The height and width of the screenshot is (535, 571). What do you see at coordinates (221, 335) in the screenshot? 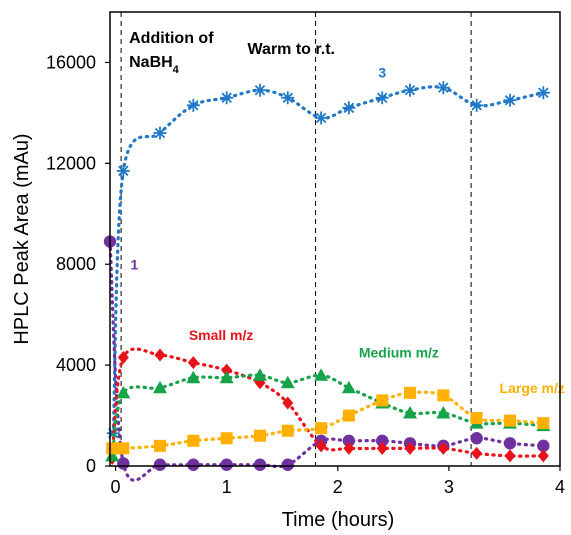
I see `series-annotation: Small m/z` at bounding box center [221, 335].